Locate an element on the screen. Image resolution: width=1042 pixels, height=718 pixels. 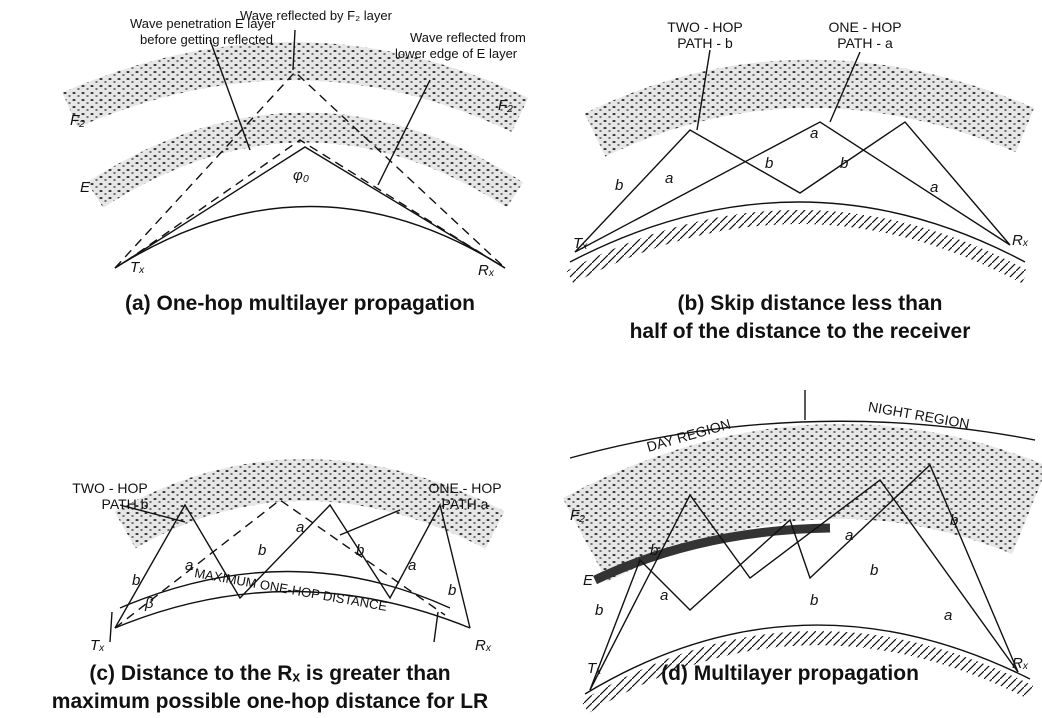
label: φ₀ is located at coordinates (301, 175).